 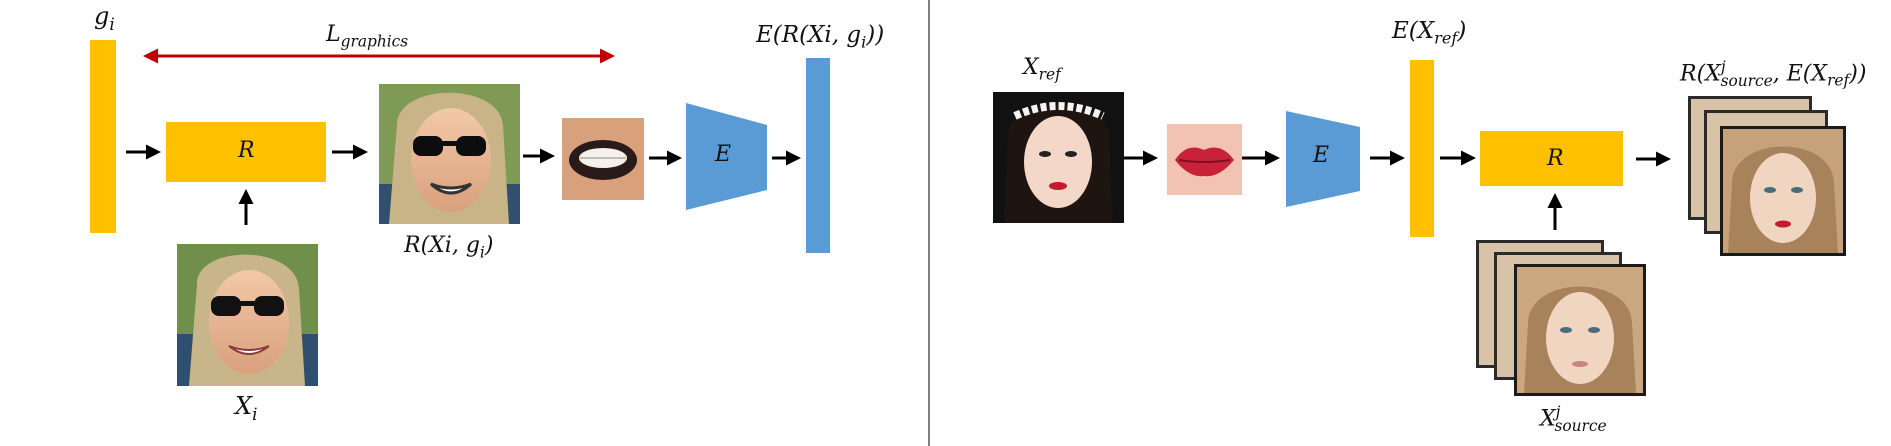 I want to click on source-face-stack, so click(x=1562, y=319).